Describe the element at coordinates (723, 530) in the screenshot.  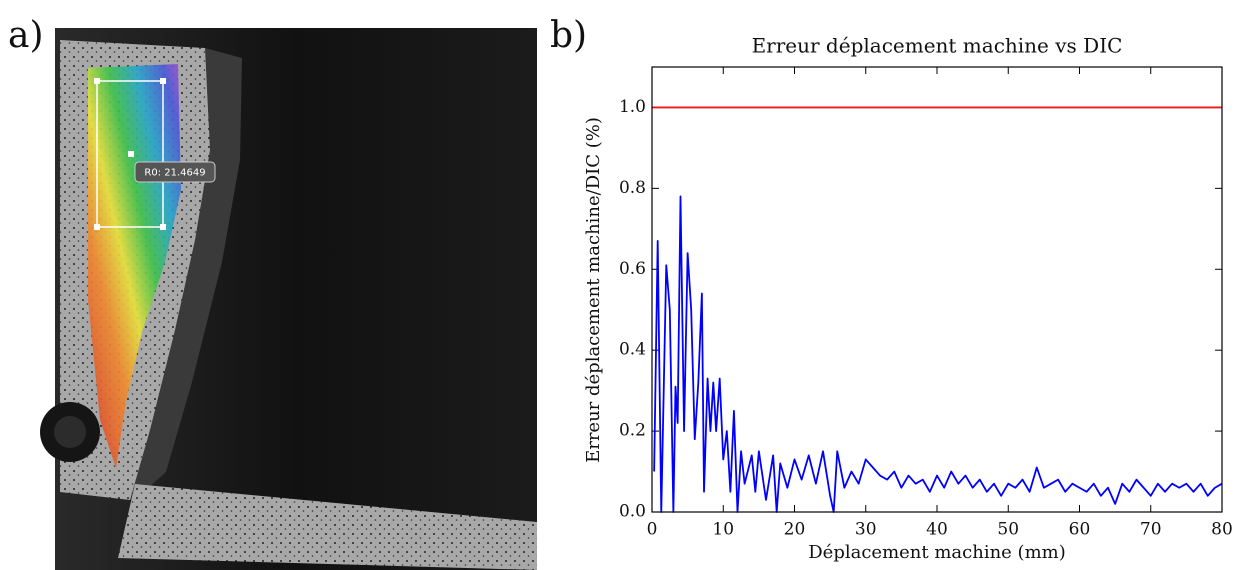
I see `x-tick-label: 10` at that location.